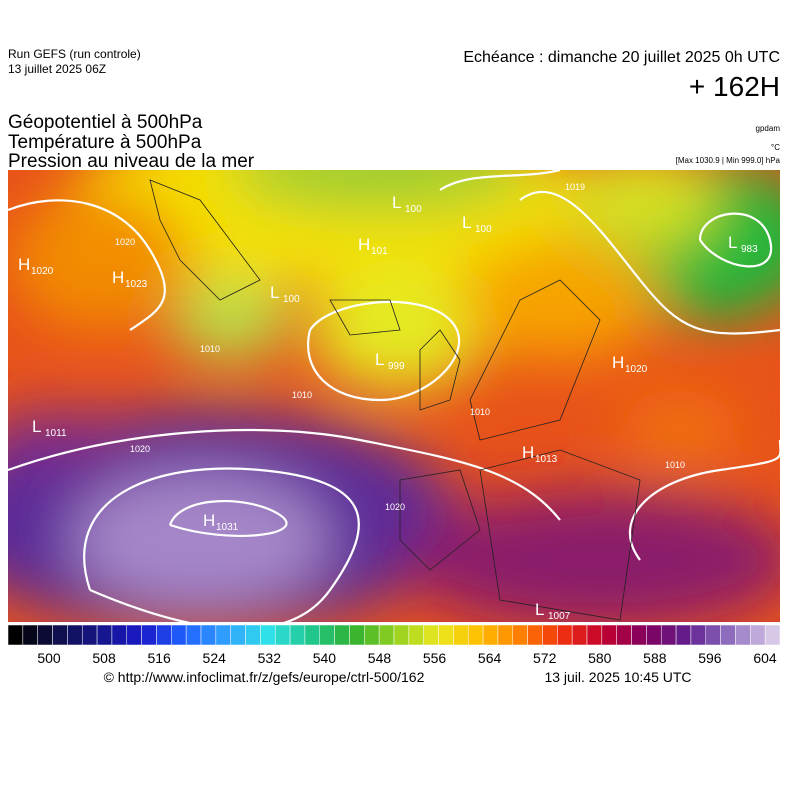 This screenshot has height=794, width=788. Describe the element at coordinates (490, 658) in the screenshot. I see `colorbar-label: 564` at that location.